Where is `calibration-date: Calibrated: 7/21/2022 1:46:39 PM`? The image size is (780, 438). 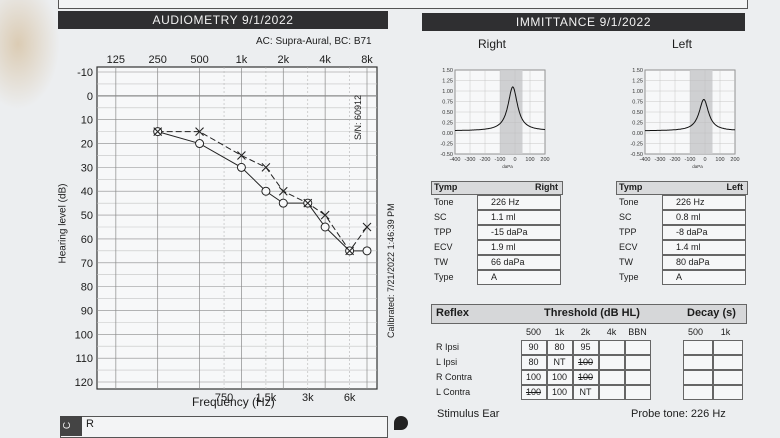 calibration-date: Calibrated: 7/21/2022 1:46:39 PM is located at coordinates (391, 270).